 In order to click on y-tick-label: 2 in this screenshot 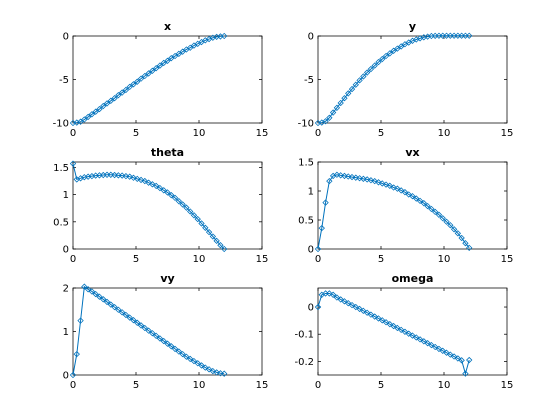, I will do `click(66, 289)`.